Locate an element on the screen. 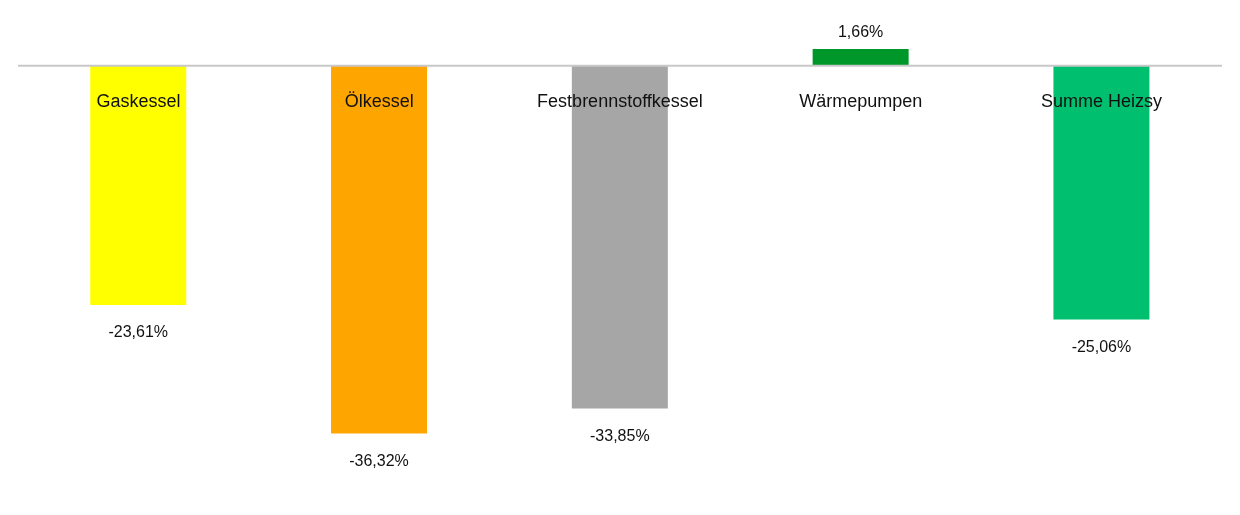 The image size is (1240, 515). data-label: -23,61% is located at coordinates (138, 331).